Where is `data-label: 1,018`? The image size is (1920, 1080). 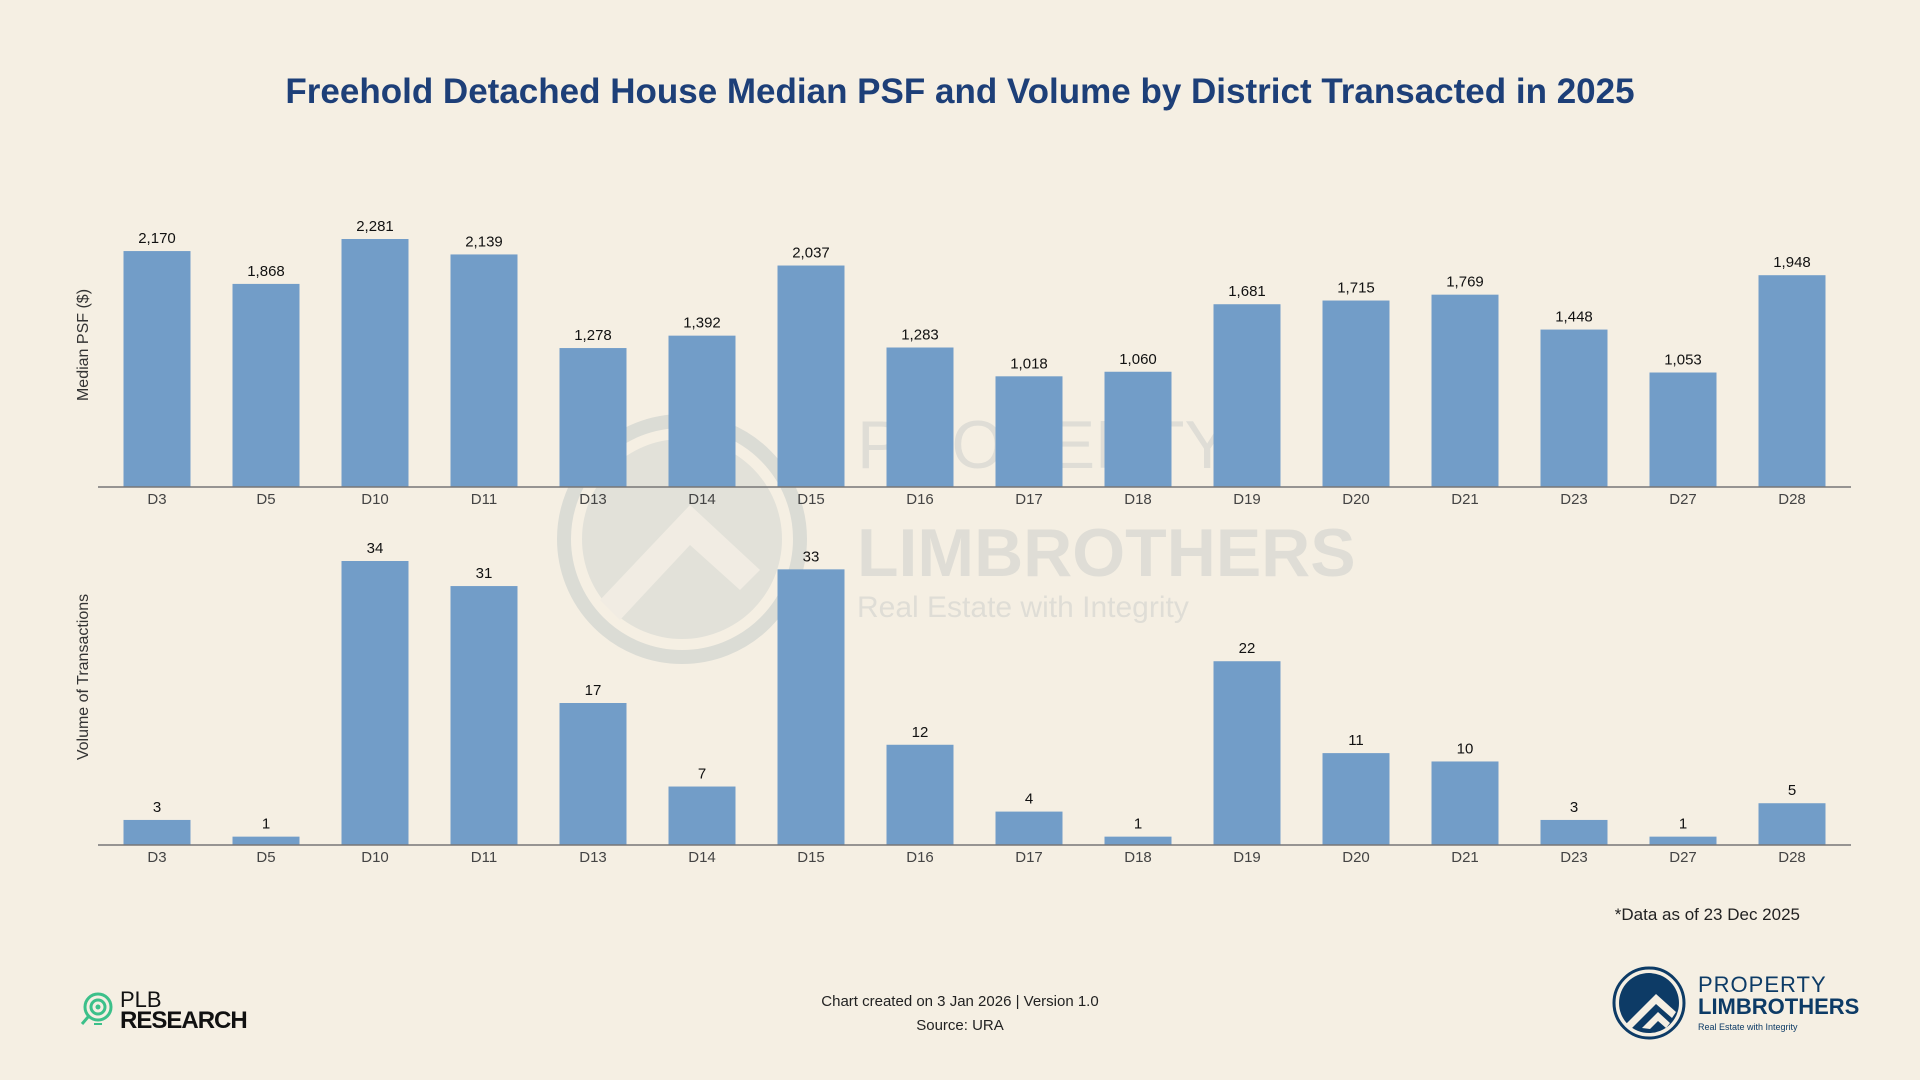
data-label: 1,018 is located at coordinates (1029, 363).